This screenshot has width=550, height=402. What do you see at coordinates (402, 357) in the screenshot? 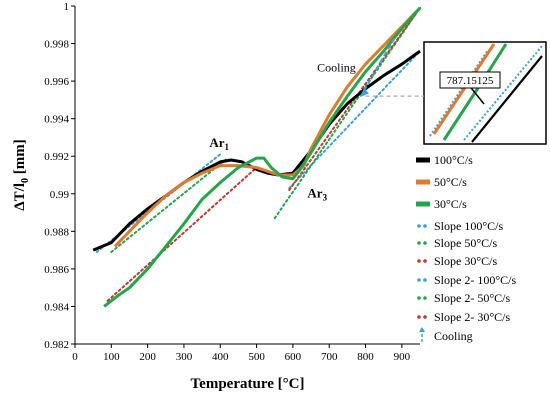
I see `x-tick-label: 900` at bounding box center [402, 357].